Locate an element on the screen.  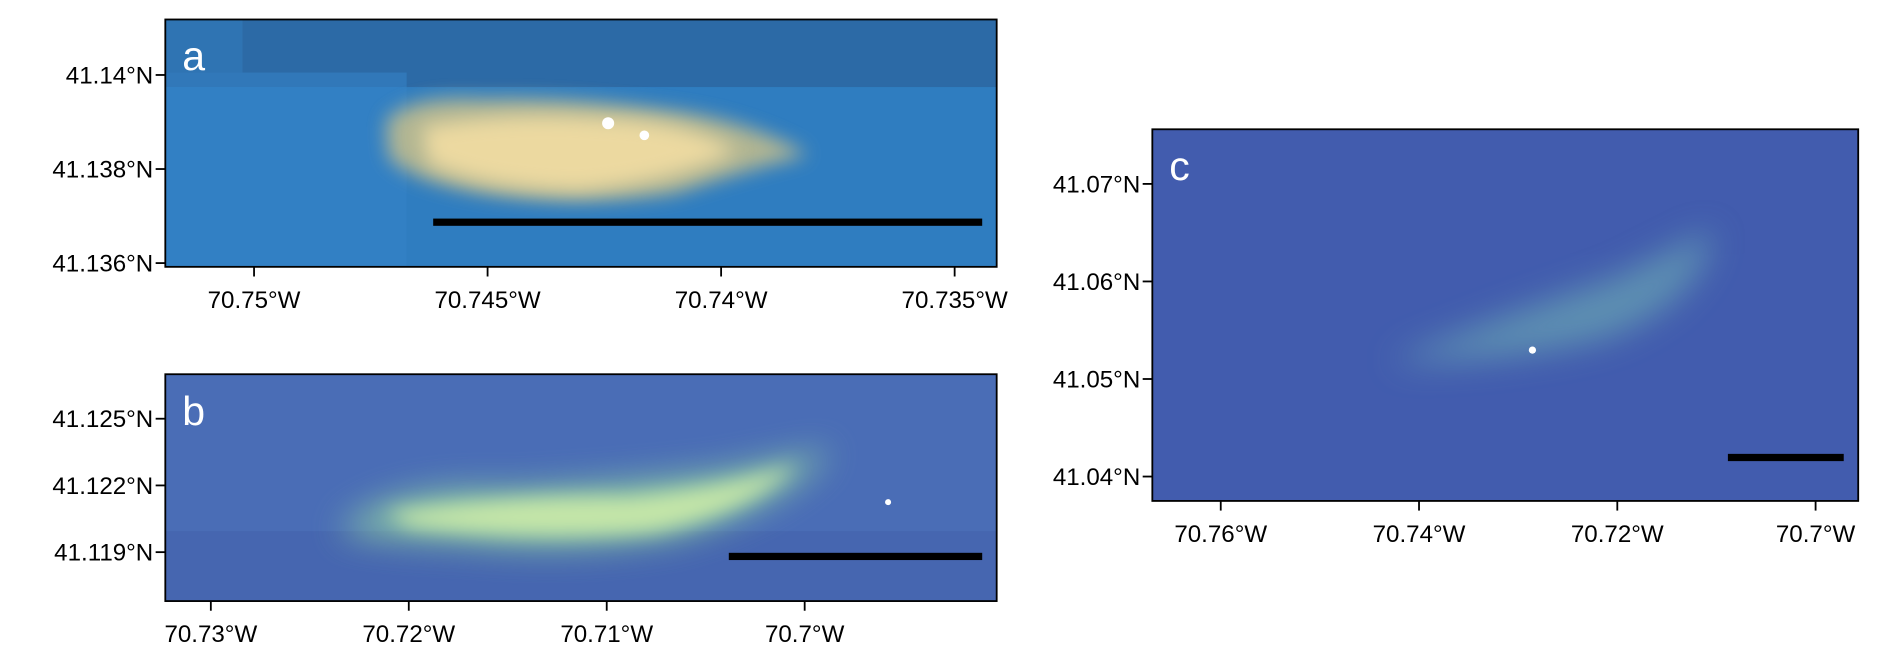
panel-label: c is located at coordinates (1179, 166).